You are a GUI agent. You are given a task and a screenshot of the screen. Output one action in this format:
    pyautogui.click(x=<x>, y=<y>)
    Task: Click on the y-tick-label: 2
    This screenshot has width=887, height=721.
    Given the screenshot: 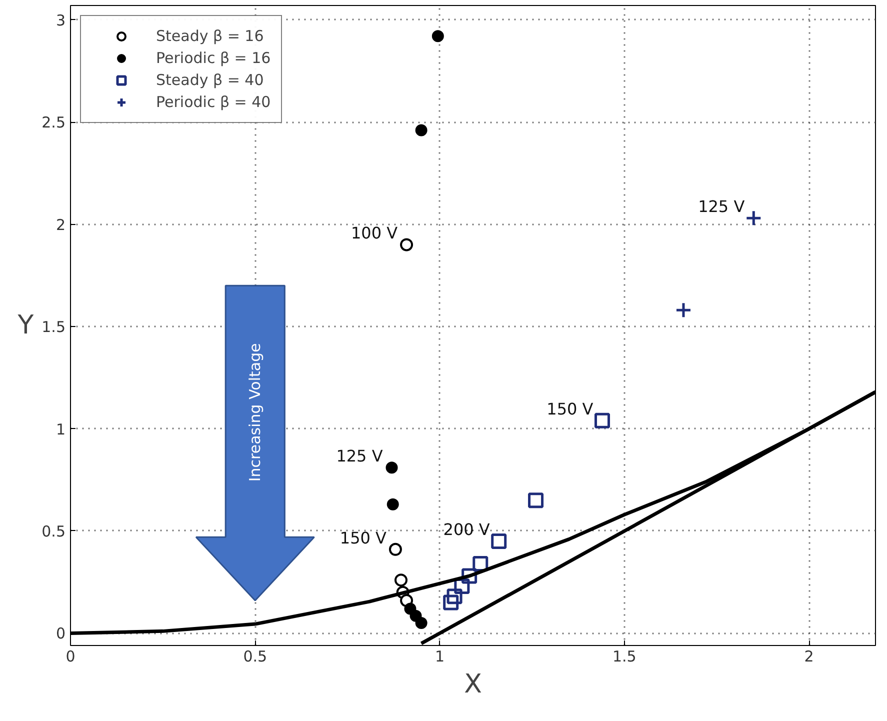 What is the action you would take?
    pyautogui.click(x=61, y=225)
    